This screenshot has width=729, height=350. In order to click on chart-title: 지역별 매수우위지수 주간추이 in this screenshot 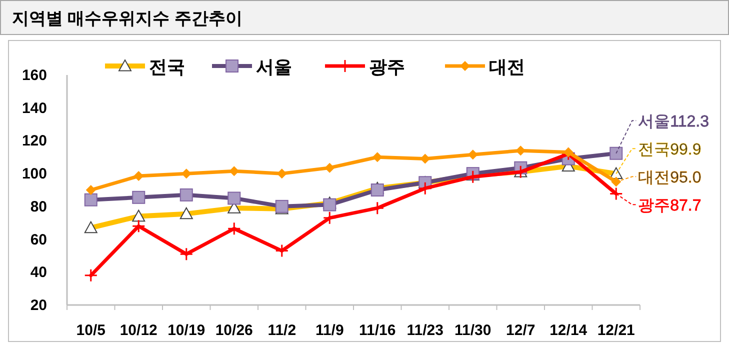, I will do `click(127, 18)`.